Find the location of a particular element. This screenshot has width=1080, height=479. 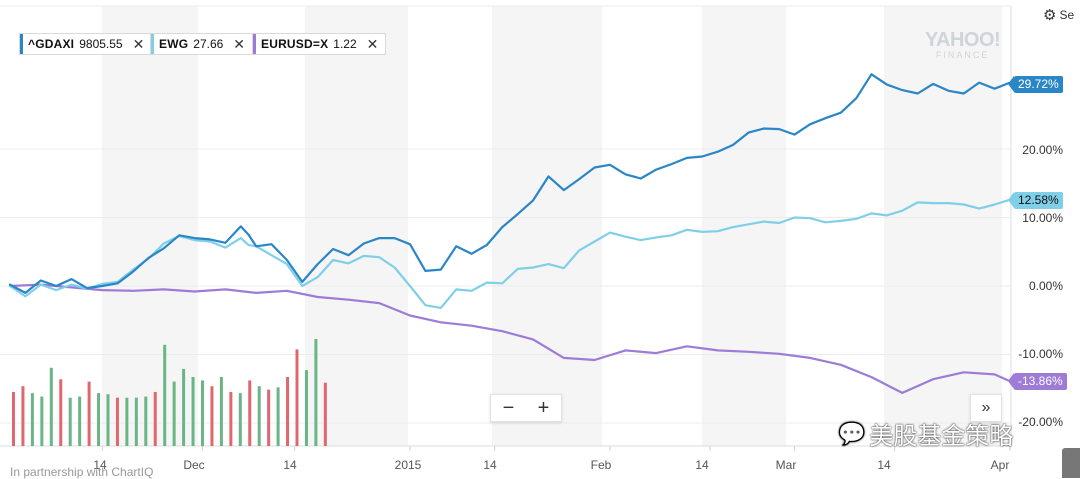

y-tick-label: 10.00% is located at coordinates (1042, 218).